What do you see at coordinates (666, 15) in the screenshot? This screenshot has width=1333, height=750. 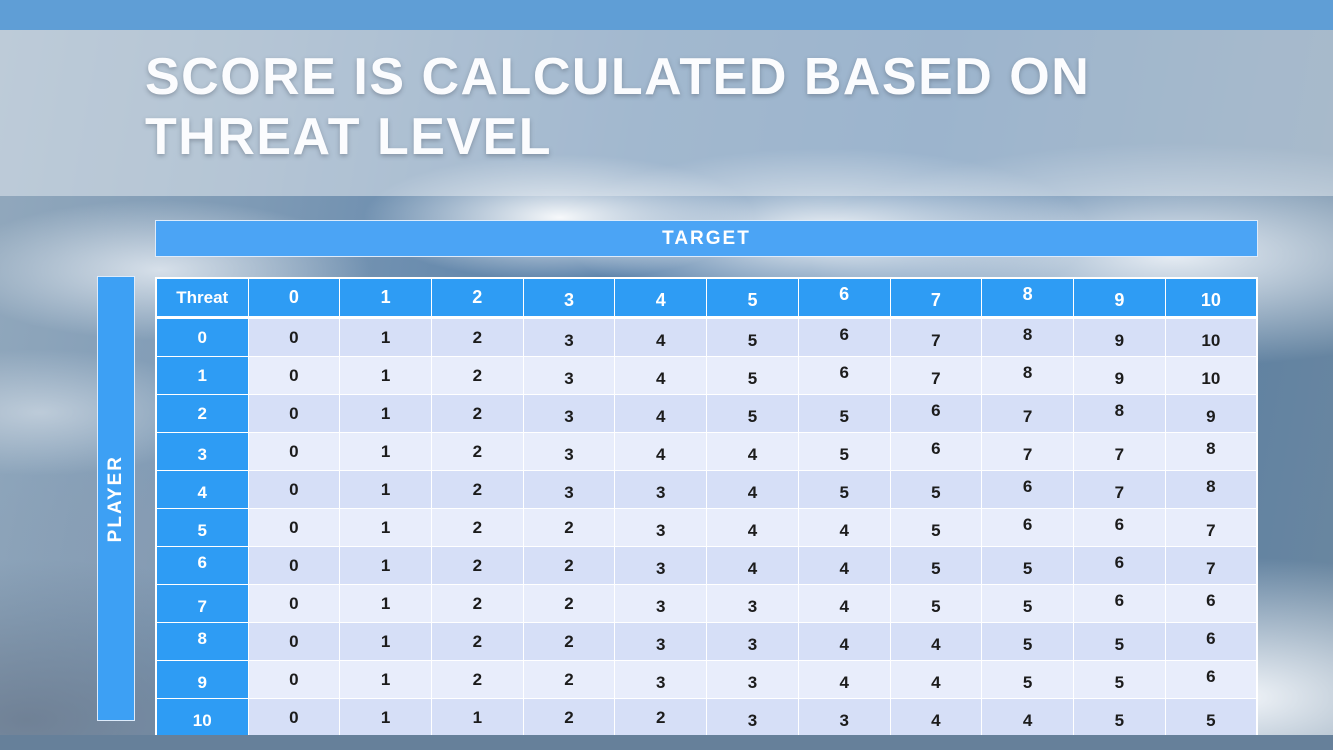 I see `top-accent-bar` at bounding box center [666, 15].